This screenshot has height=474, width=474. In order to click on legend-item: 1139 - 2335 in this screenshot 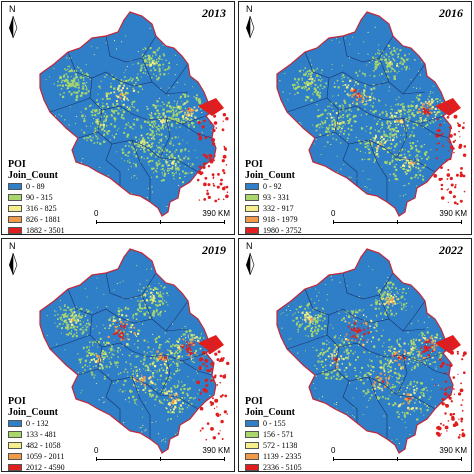, I will do `click(305, 457)`.